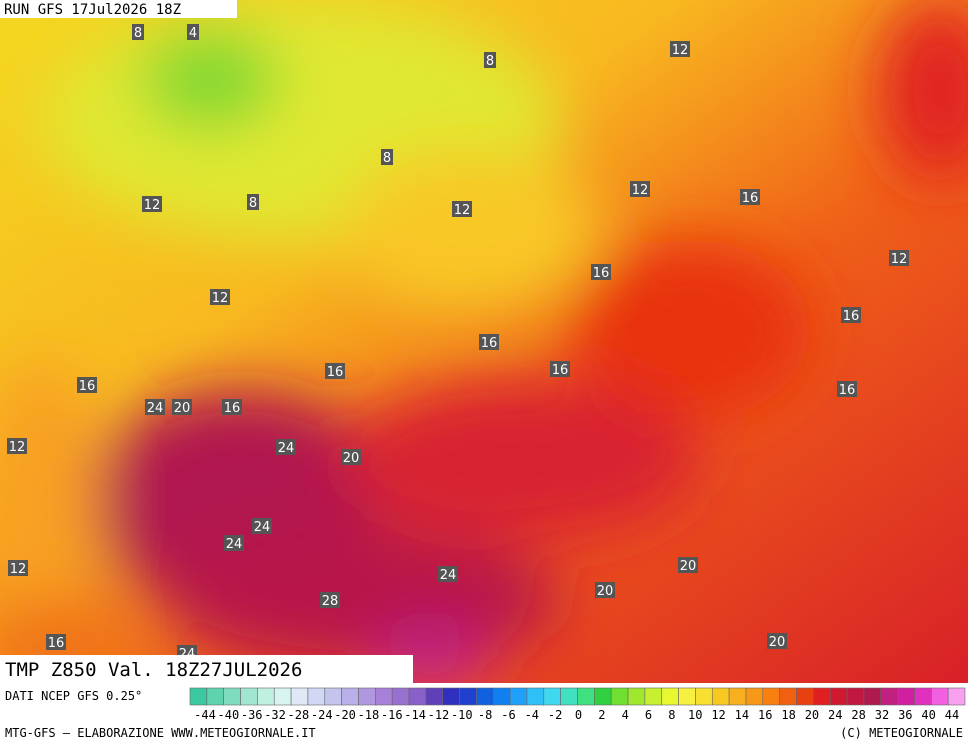 The width and height of the screenshot is (968, 749). I want to click on run-label: RUN GFS 17Jul2026 18Z, so click(92, 10).